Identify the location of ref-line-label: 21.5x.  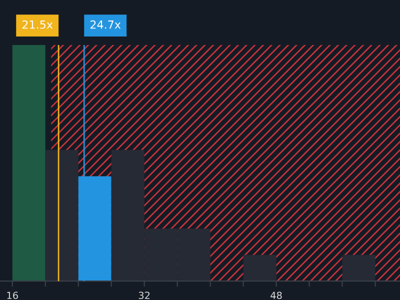
(37, 24).